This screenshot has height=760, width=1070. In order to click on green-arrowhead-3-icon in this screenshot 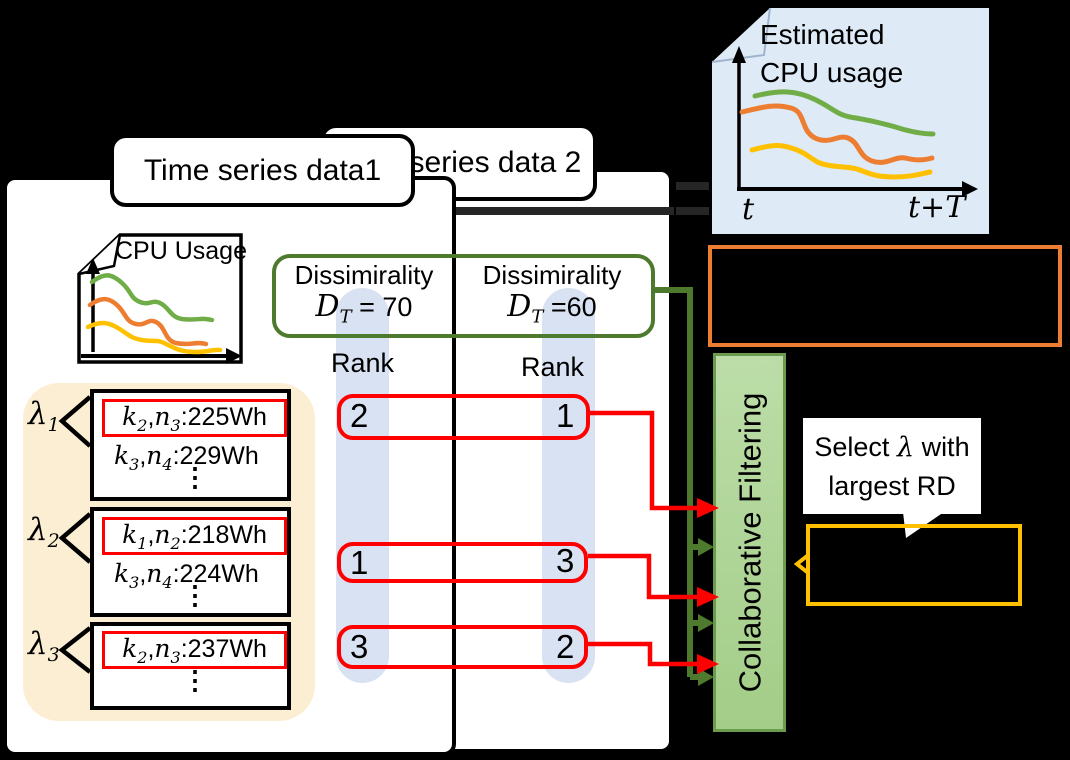, I will do `click(706, 677)`.